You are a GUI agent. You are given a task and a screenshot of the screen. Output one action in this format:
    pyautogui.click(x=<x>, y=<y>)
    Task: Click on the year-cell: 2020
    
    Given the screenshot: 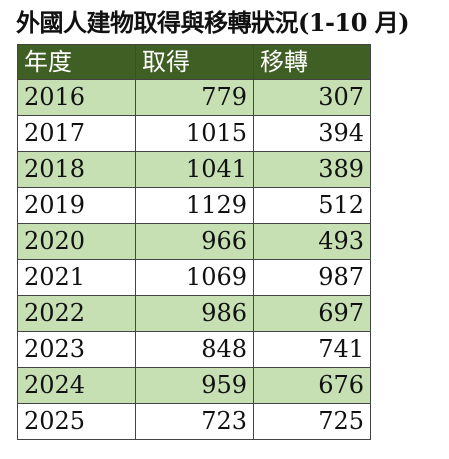 What is the action you would take?
    pyautogui.click(x=76, y=241)
    